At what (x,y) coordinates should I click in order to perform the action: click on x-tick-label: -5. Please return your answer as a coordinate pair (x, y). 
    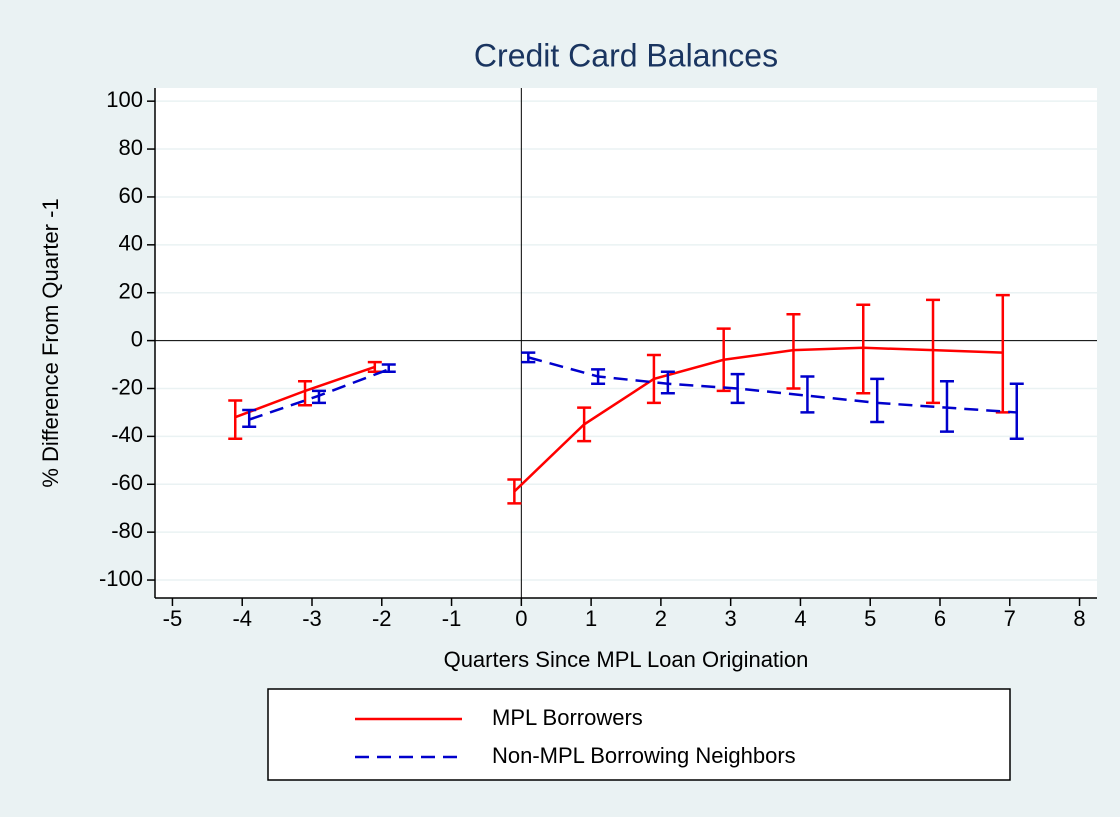
    Looking at the image, I should click on (173, 618).